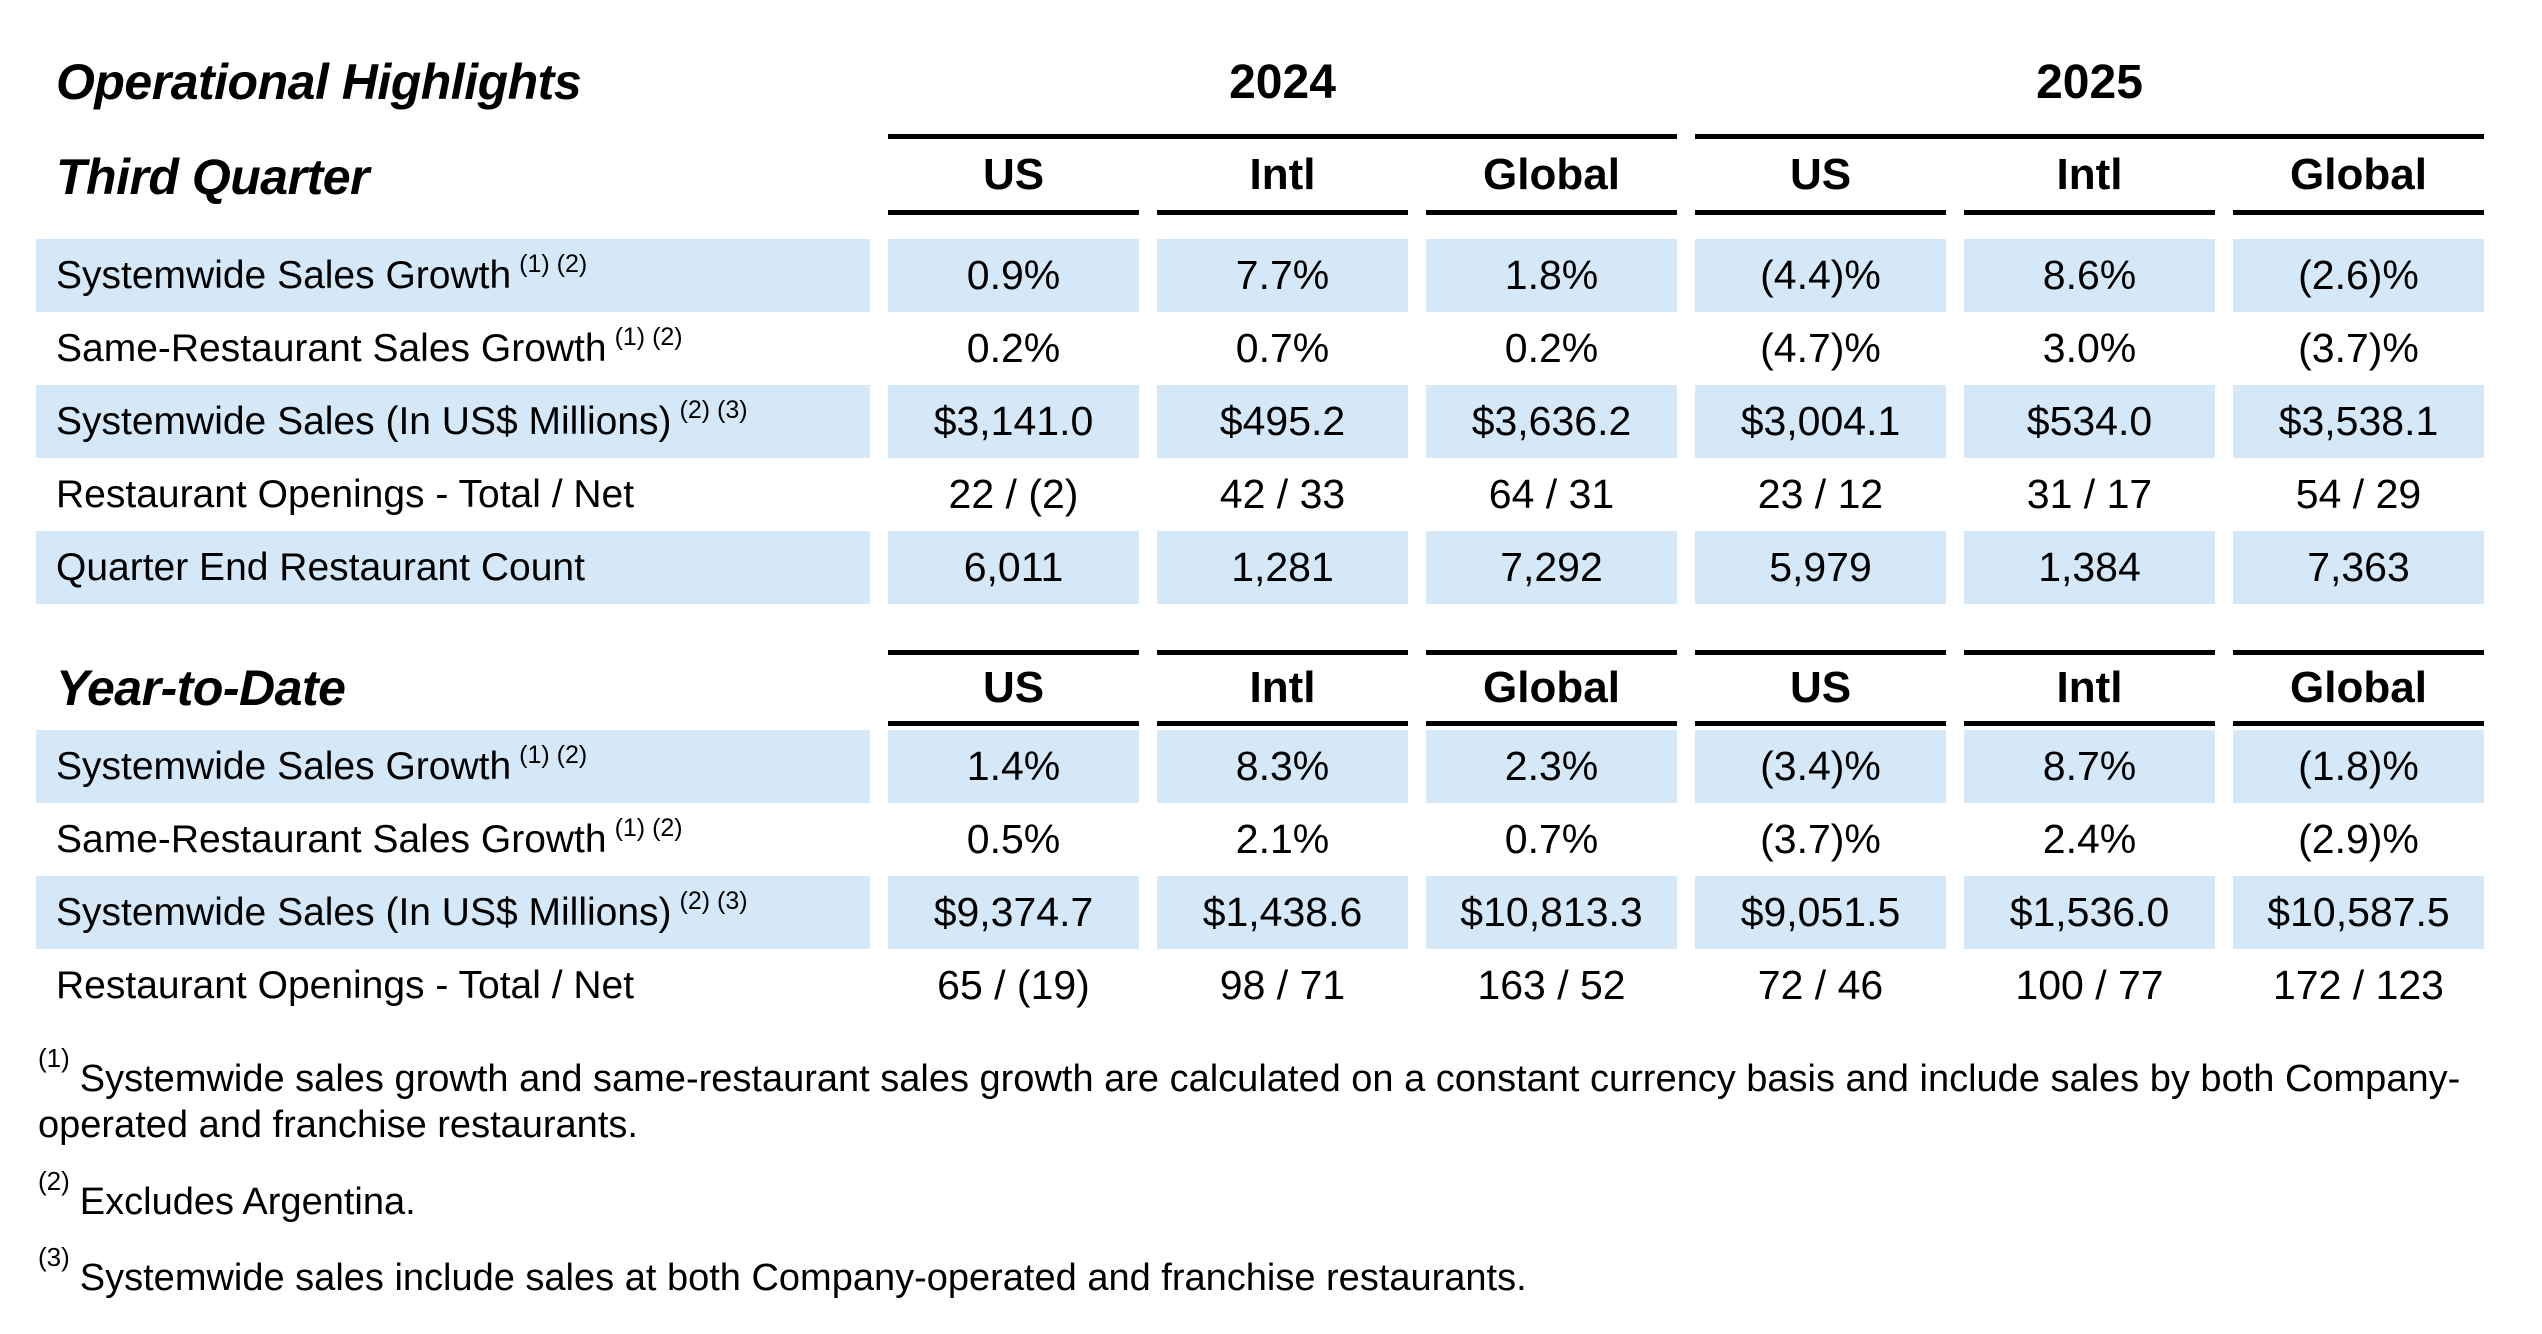 The height and width of the screenshot is (1334, 2542). I want to click on cell-value: 1,384, so click(2089, 567).